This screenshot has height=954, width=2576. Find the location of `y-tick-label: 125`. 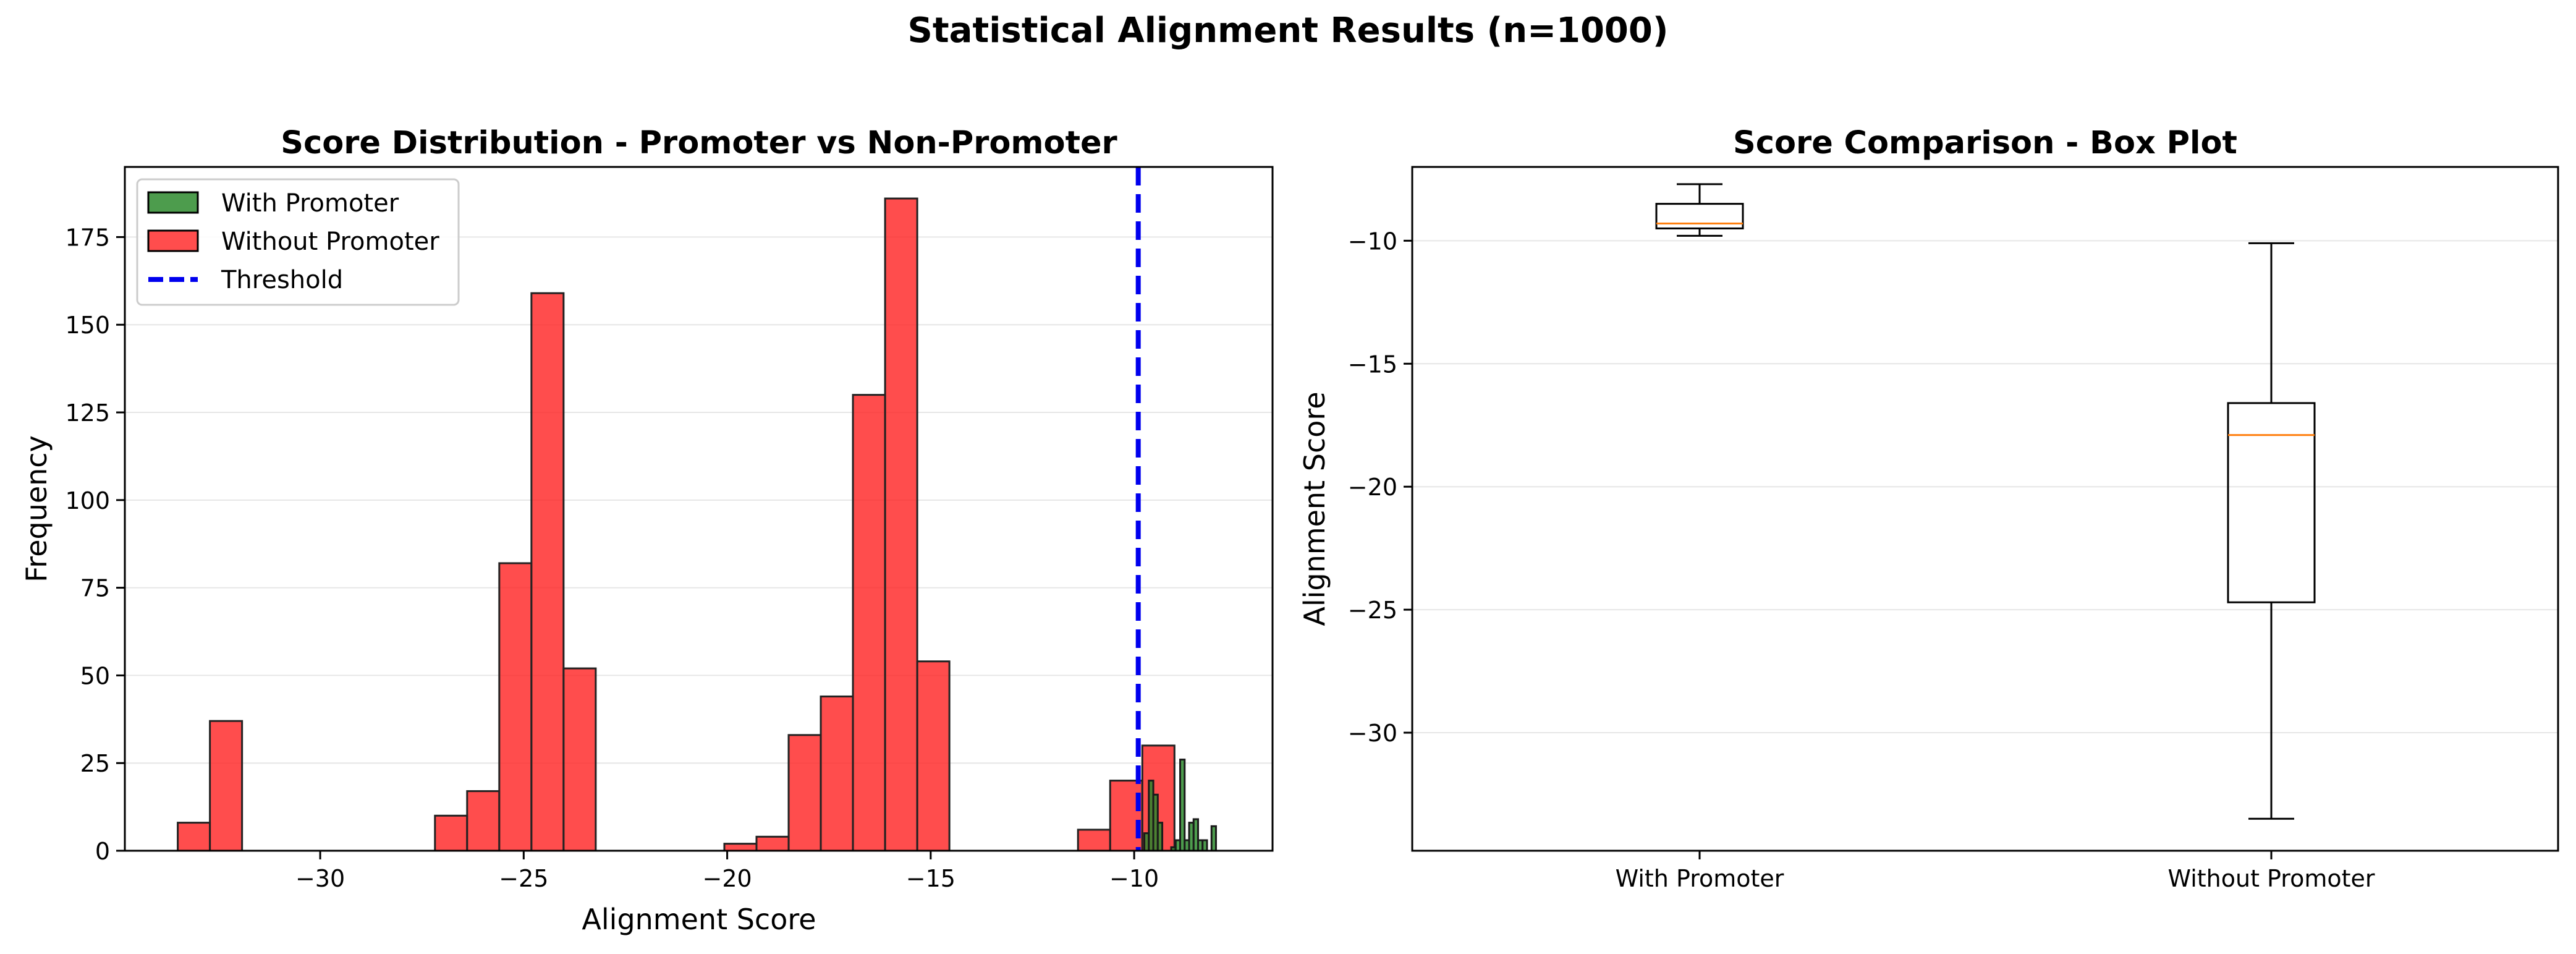

y-tick-label: 125 is located at coordinates (87, 413).